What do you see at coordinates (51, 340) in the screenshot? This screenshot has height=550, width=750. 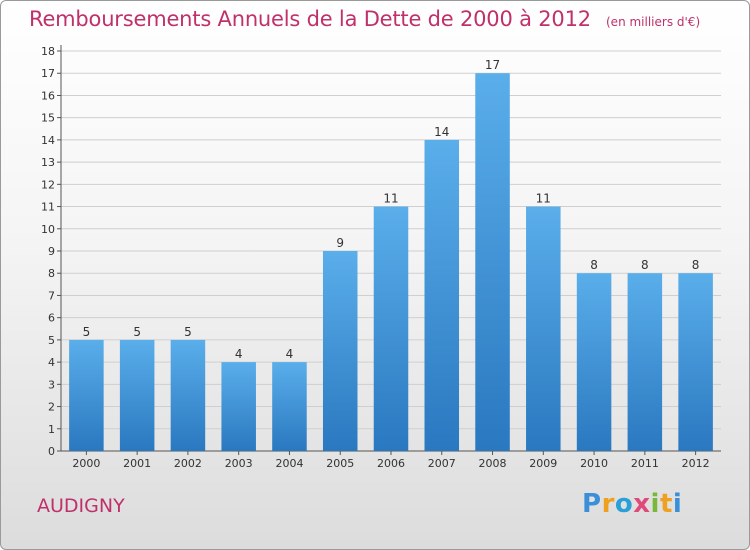 I see `y-tick-label: 5` at bounding box center [51, 340].